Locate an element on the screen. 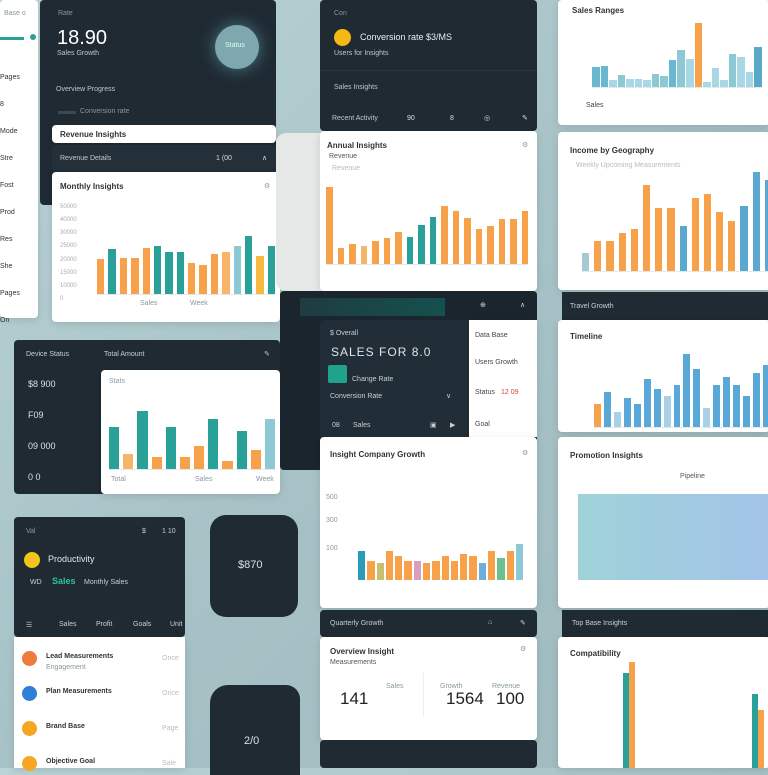 Image resolution: width=768 pixels, height=775 pixels. list-item-sub: Engagement is located at coordinates (66, 667).